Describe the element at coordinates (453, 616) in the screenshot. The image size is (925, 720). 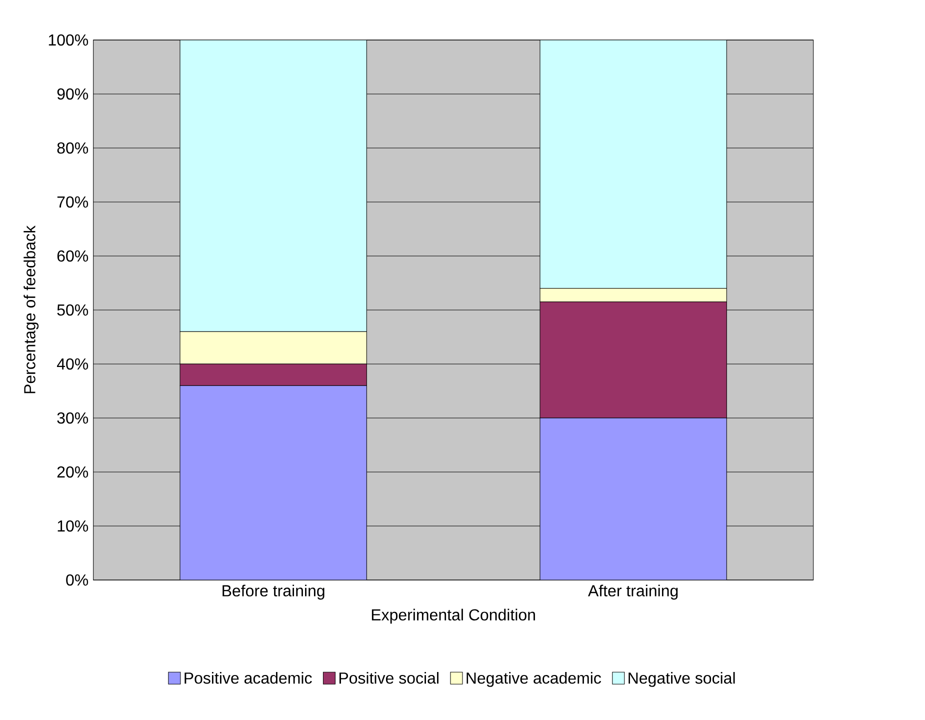
I see `x-axis-title: Experimental Condition` at that location.